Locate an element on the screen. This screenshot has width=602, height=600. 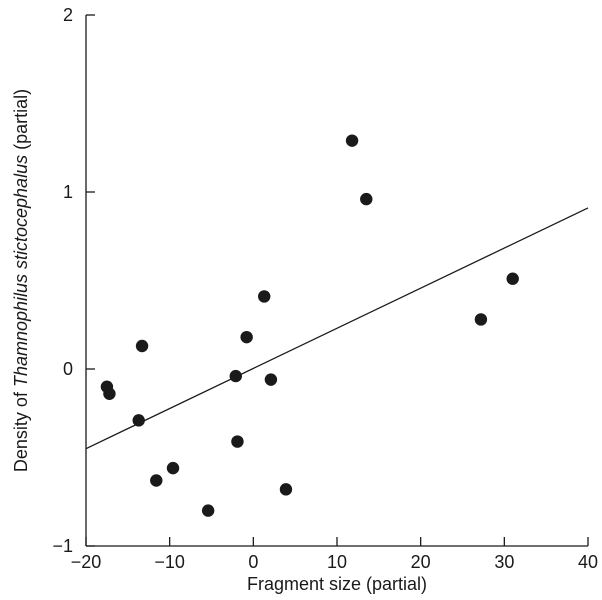
x-tick-label: −20 is located at coordinates (86, 562).